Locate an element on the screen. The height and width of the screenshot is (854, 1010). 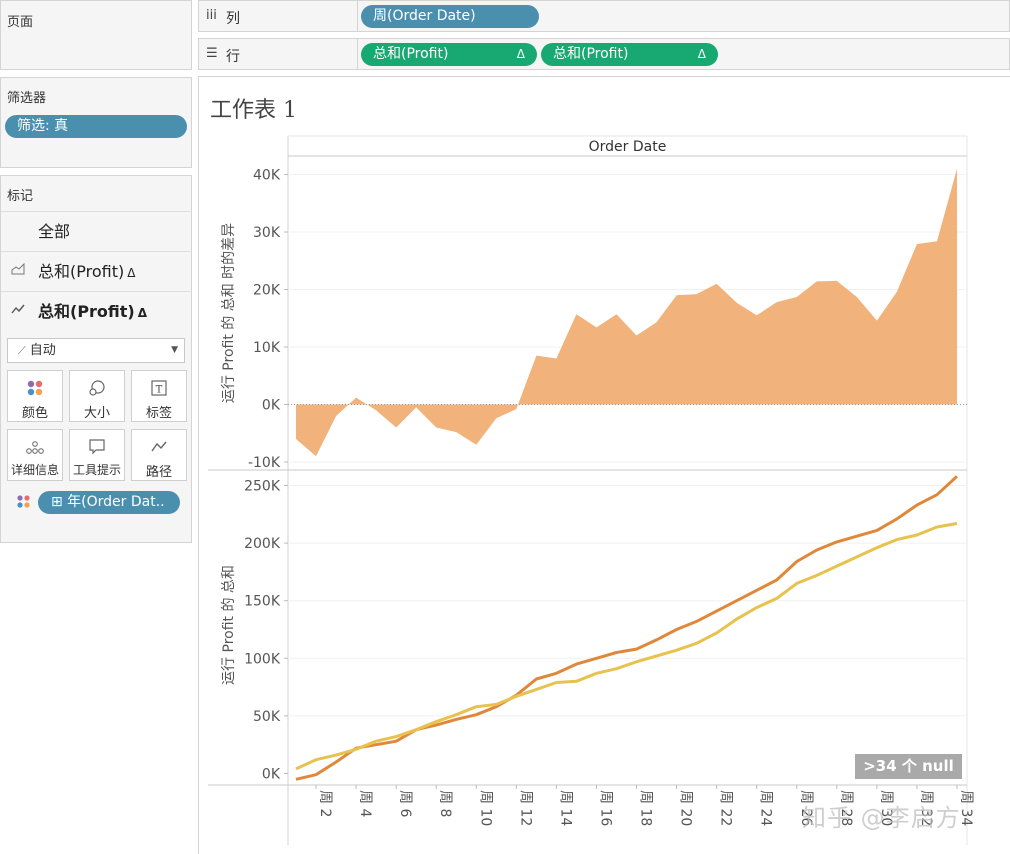
path-icon is located at coordinates (159, 447).